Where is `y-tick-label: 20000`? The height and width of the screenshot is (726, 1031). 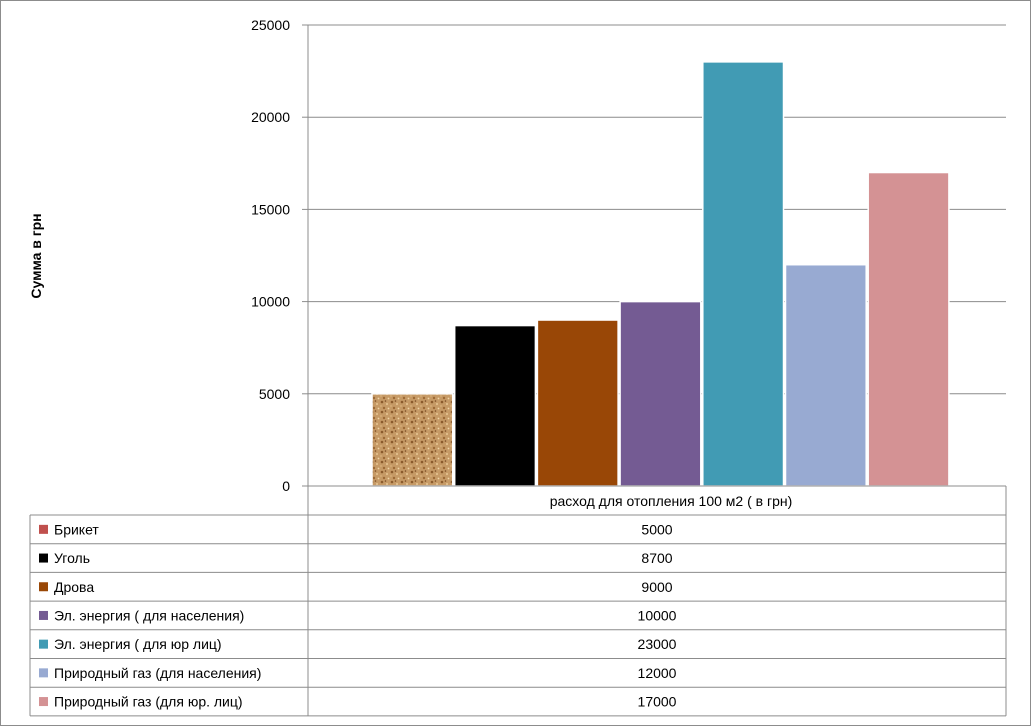
y-tick-label: 20000 is located at coordinates (270, 117).